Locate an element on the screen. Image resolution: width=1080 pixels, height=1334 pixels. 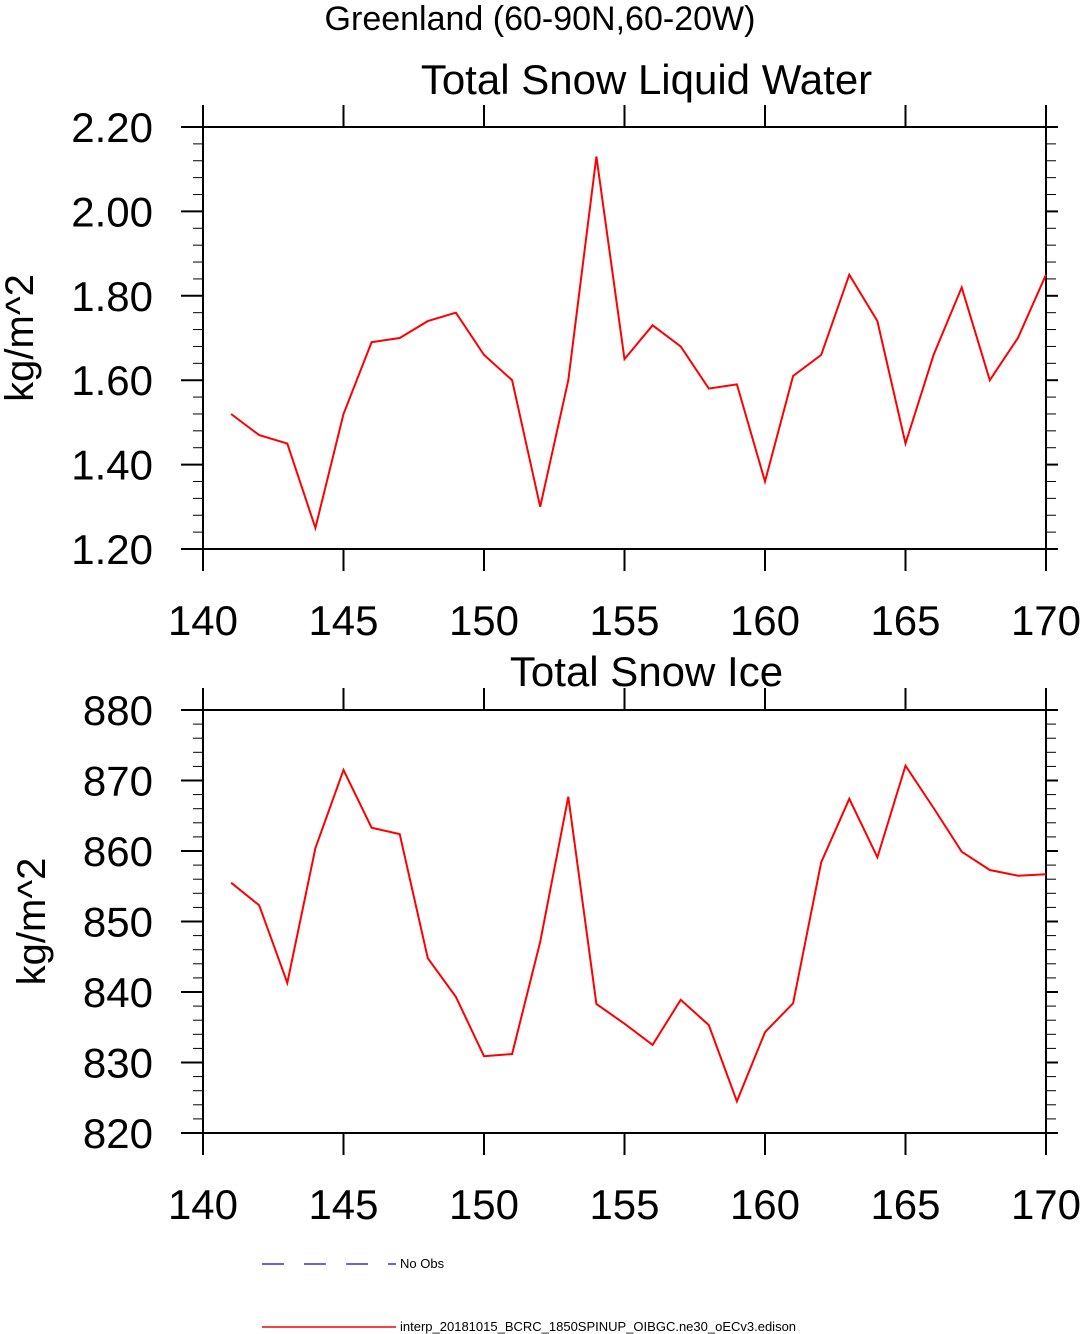
y-tick-label: 860 is located at coordinates (118, 851).